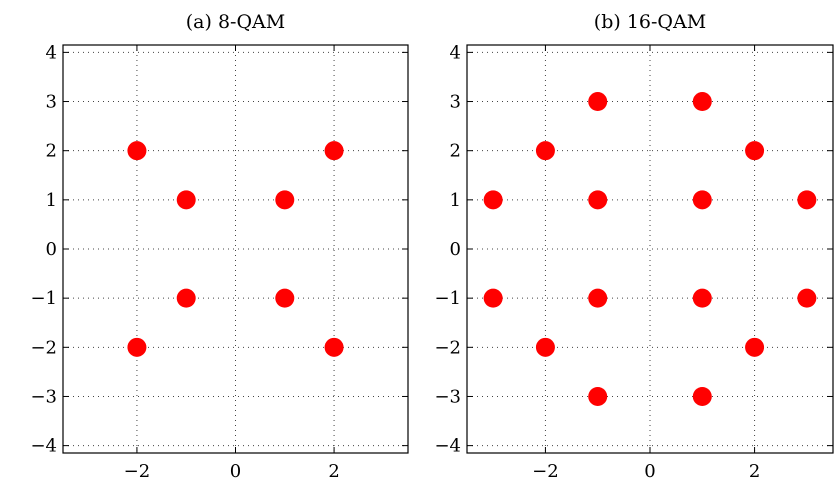 The height and width of the screenshot is (483, 839). What do you see at coordinates (235, 22) in the screenshot?
I see `chart-title: (a) 8-QAM` at bounding box center [235, 22].